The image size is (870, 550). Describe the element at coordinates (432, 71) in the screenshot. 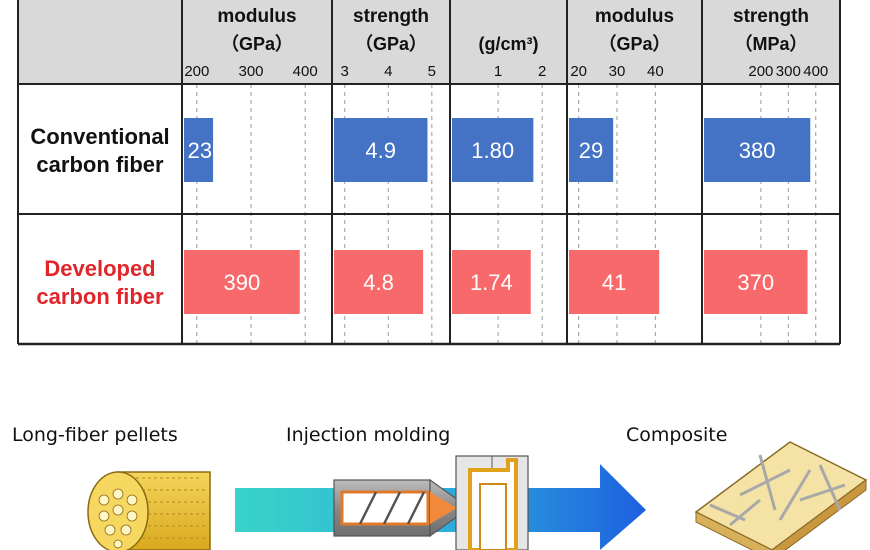

I see `tick-label: 5` at that location.